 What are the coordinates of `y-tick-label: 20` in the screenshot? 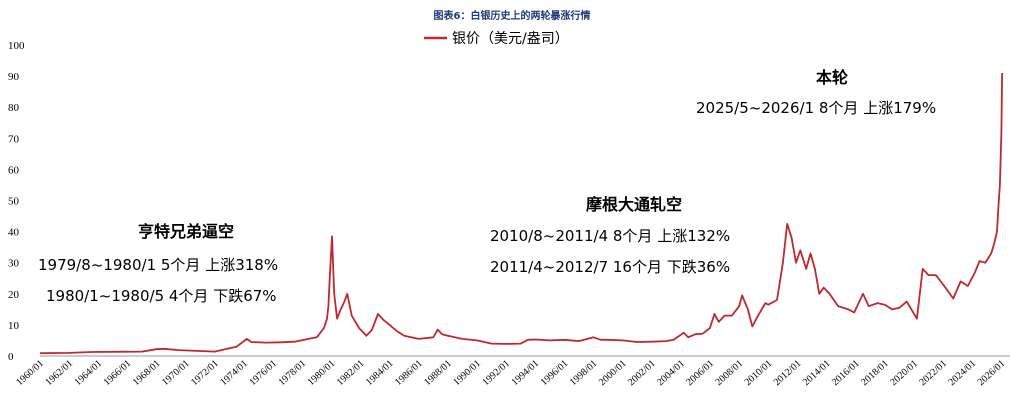 It's located at (14, 295).